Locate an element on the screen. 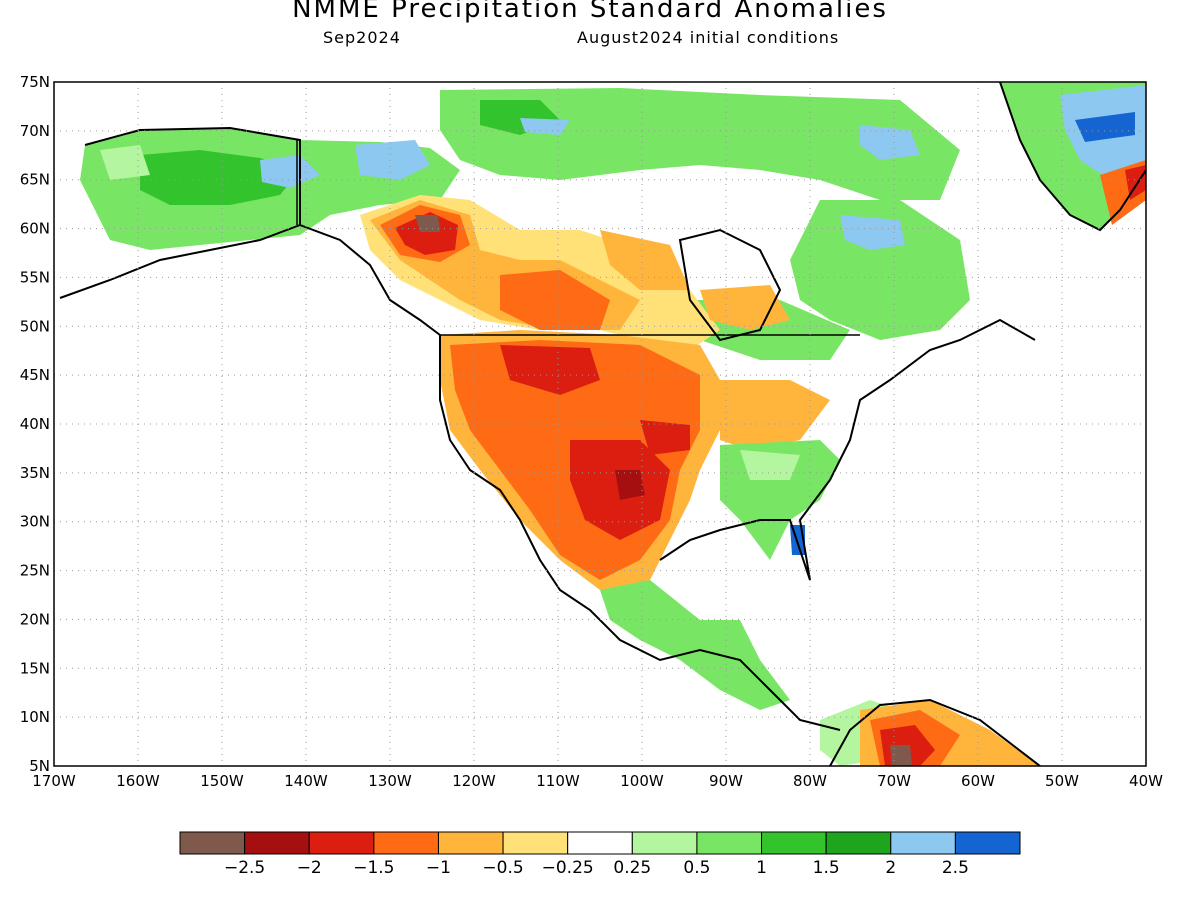 The width and height of the screenshot is (1200, 900). lon-tick-label: 120W is located at coordinates (474, 781).